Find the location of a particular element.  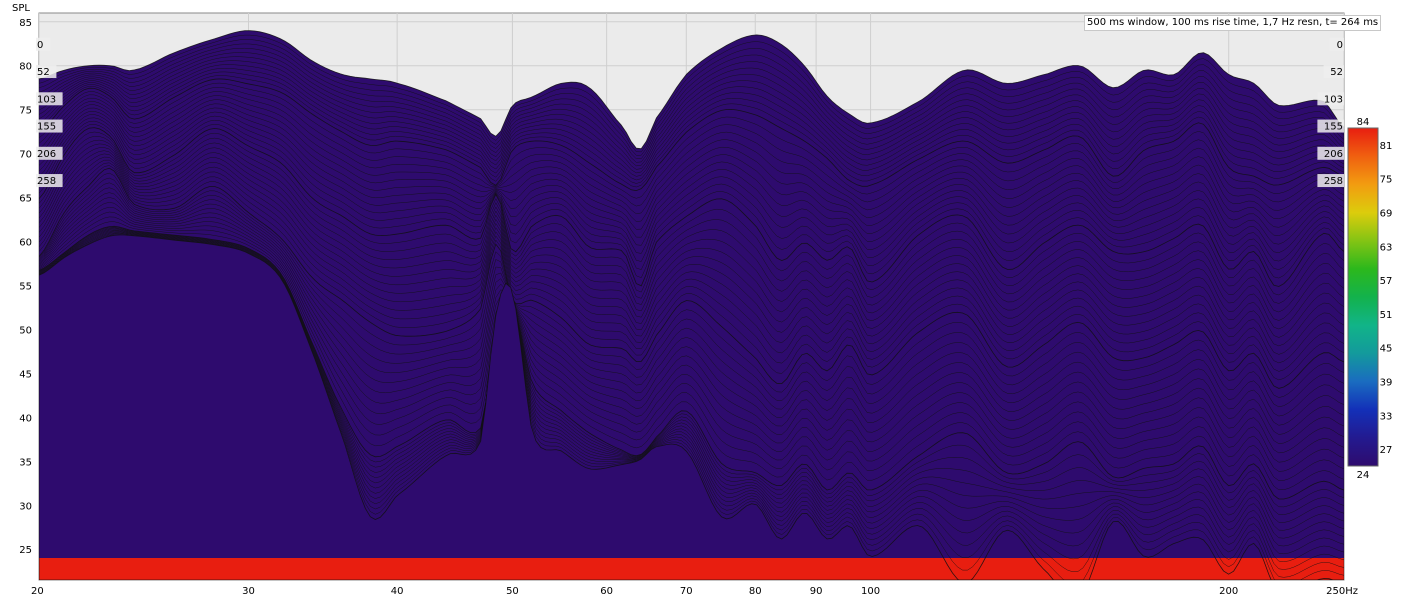

y-tick-label: 40 is located at coordinates (25, 418).